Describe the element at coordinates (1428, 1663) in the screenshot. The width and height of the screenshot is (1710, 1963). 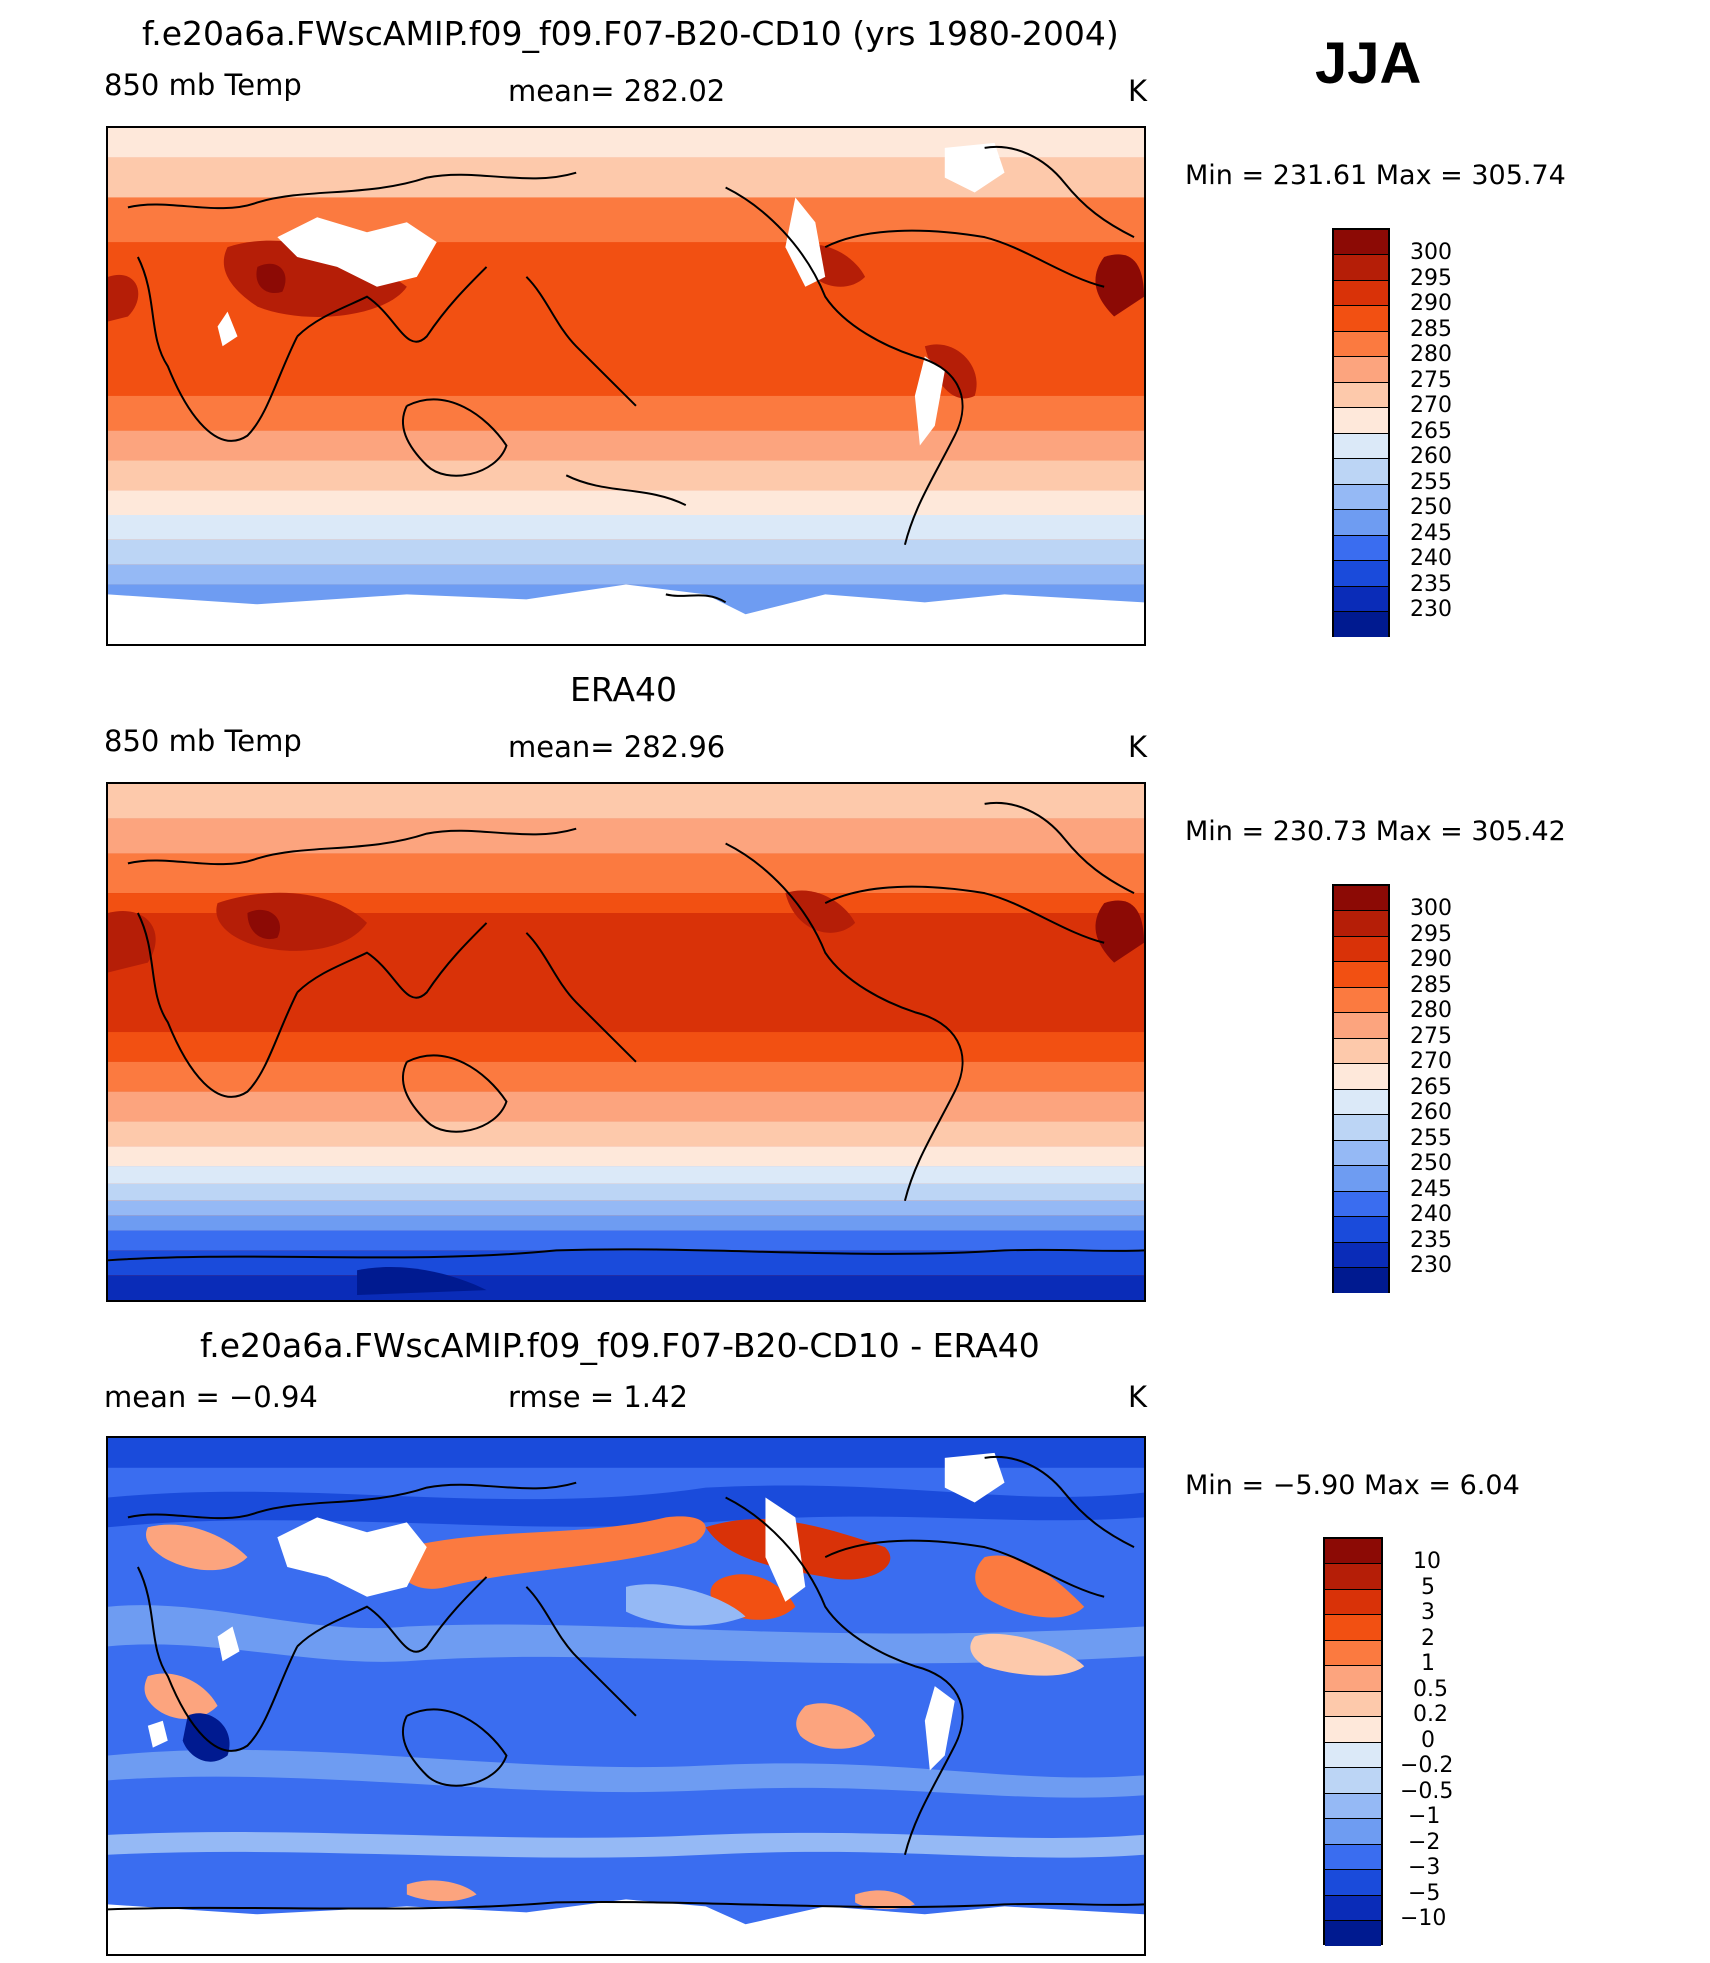
I see `panel3-tick: 1` at that location.